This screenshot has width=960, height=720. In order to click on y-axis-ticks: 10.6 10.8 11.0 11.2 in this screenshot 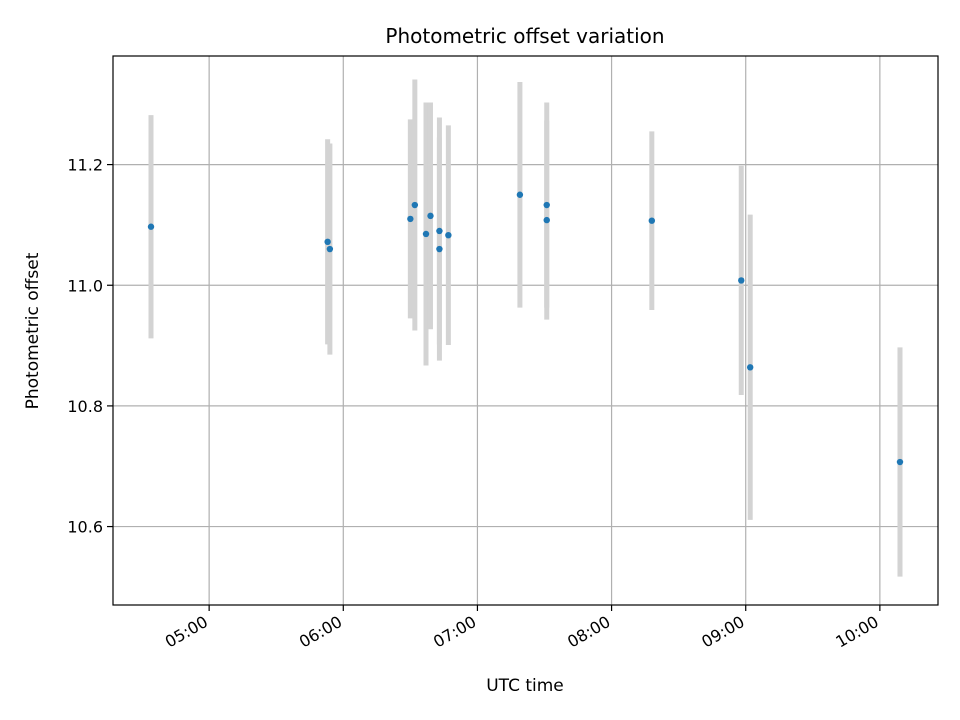, I will do `click(90, 346)`.